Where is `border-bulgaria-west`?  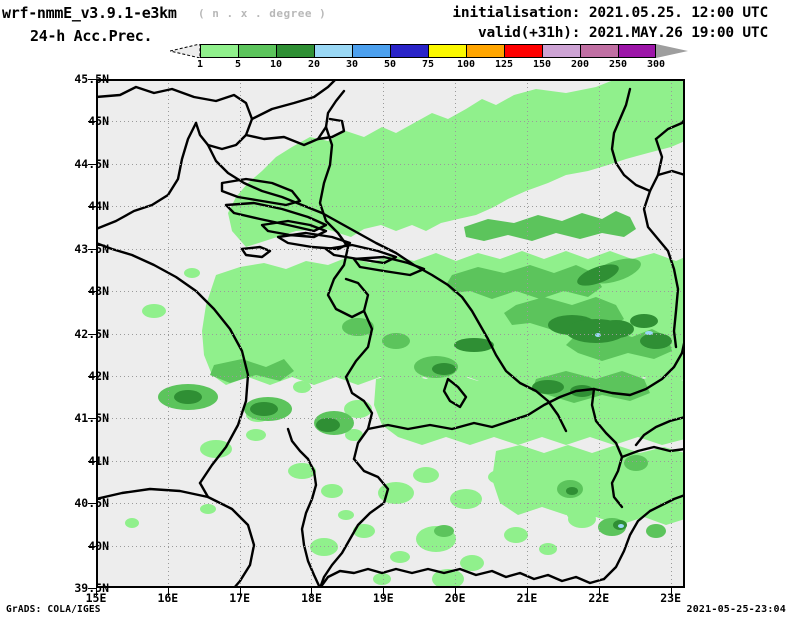
border-bulgaria-west is located at coordinates (607, 448).